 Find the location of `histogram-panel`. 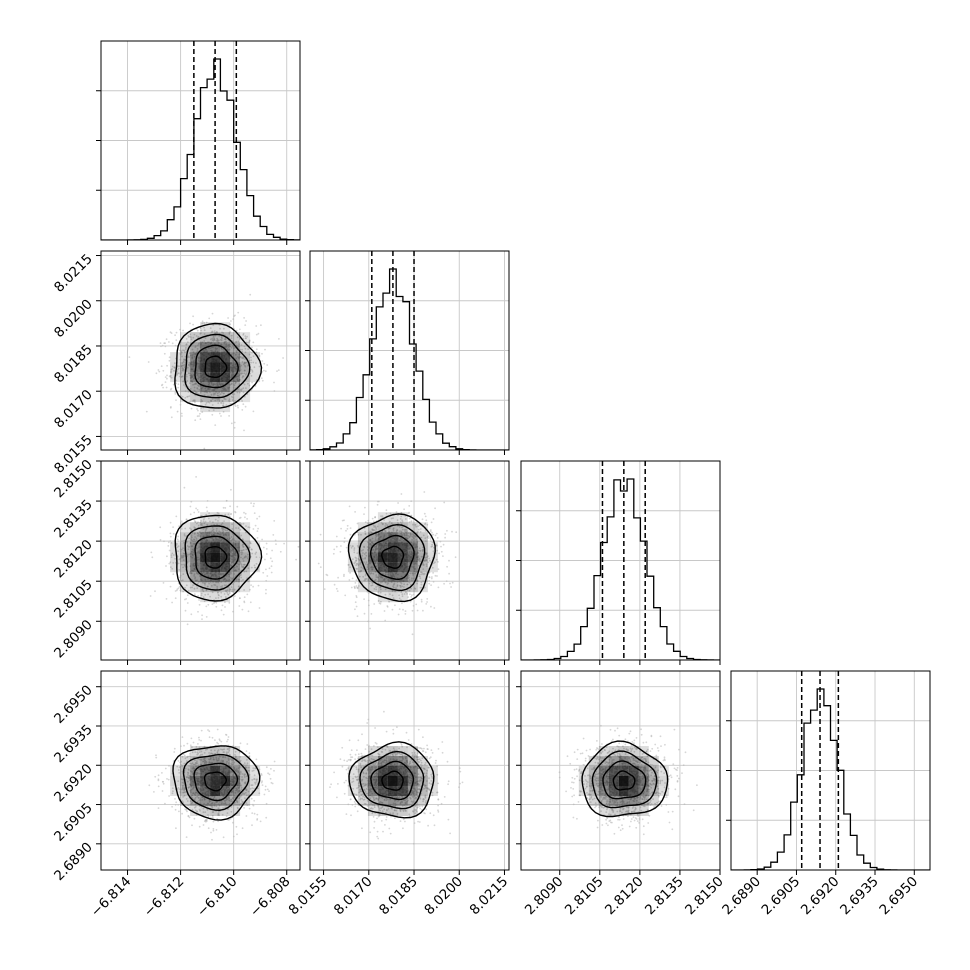

histogram-panel is located at coordinates (618, 562).